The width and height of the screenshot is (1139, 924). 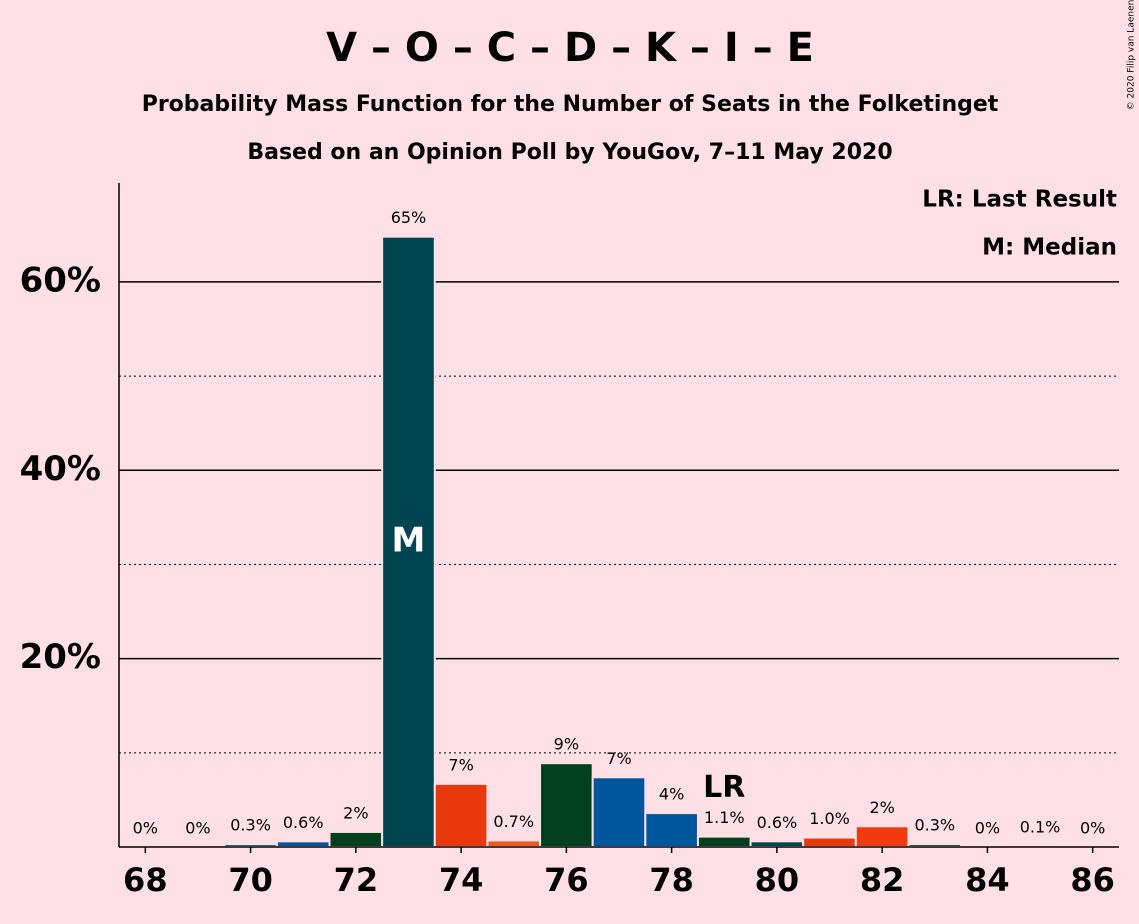 I want to click on y-tick-label: 20%, so click(x=60, y=657).